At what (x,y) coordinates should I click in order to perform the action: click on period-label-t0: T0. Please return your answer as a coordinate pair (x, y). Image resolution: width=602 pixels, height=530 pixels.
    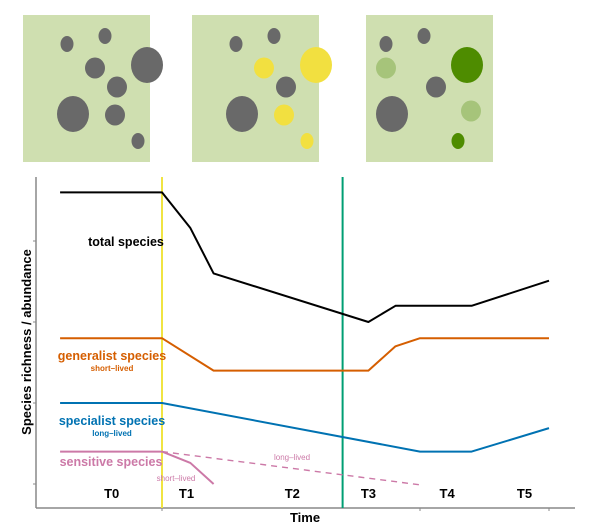
    Looking at the image, I should click on (111, 493).